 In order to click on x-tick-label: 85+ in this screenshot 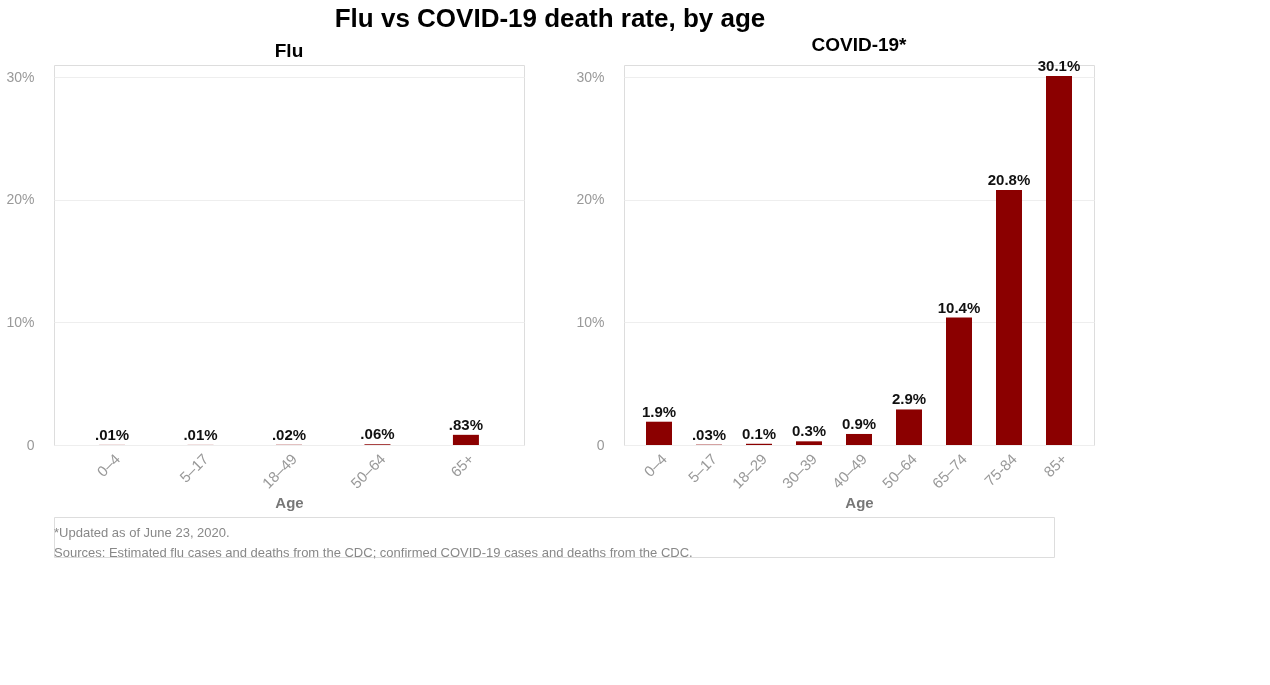, I will do `click(1055, 465)`.